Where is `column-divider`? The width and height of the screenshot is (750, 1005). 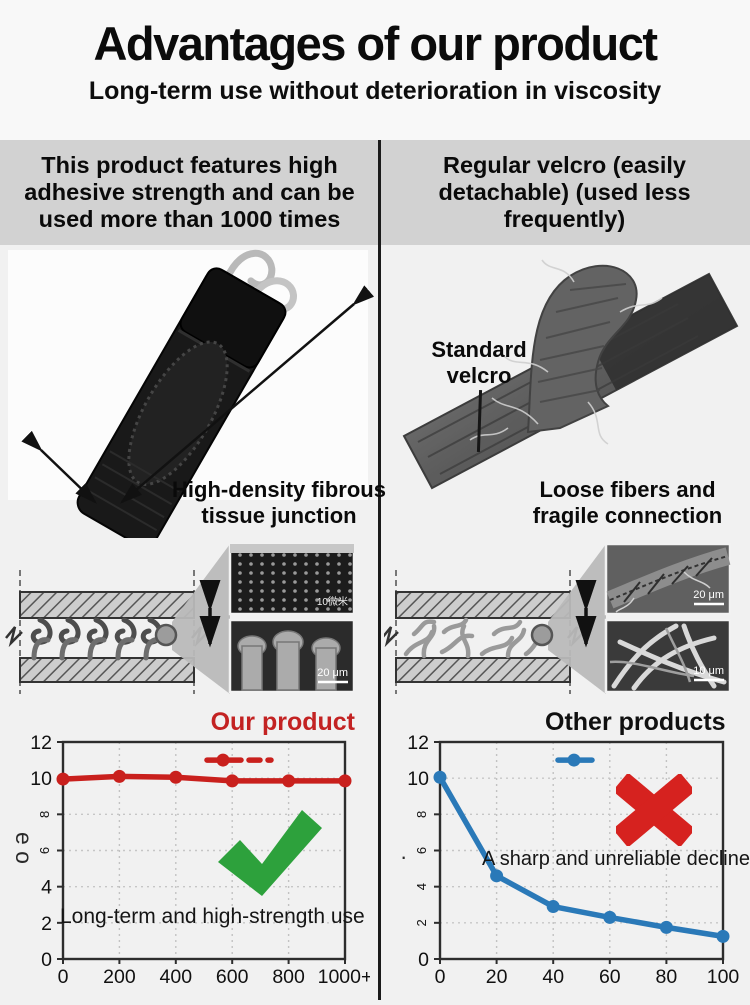 column-divider is located at coordinates (379, 570).